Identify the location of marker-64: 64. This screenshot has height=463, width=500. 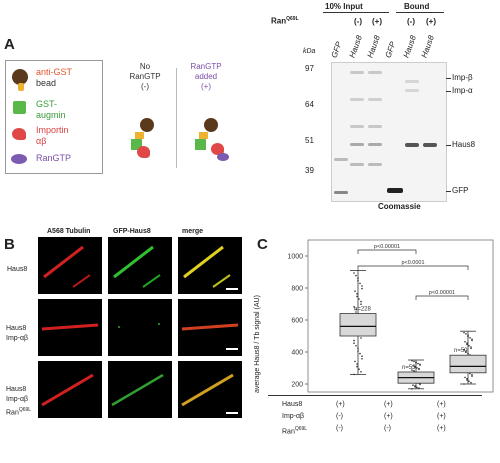
(309, 104).